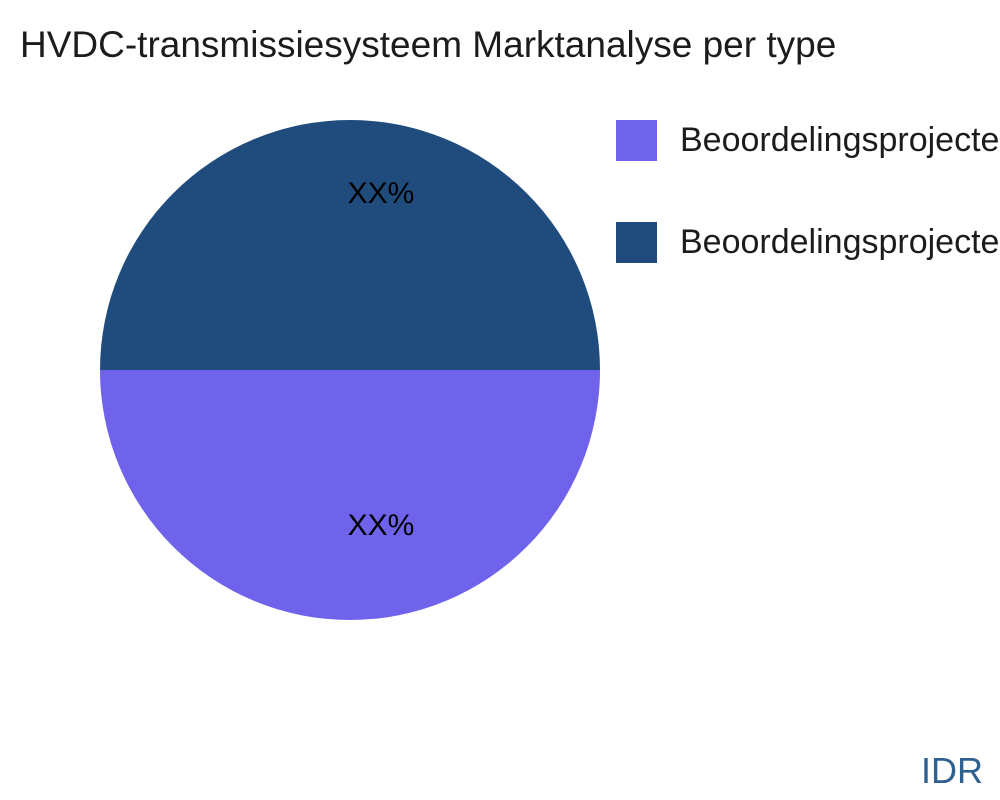  I want to click on legend-label-dark-blue: Beoordelingsprojecte, so click(840, 242).